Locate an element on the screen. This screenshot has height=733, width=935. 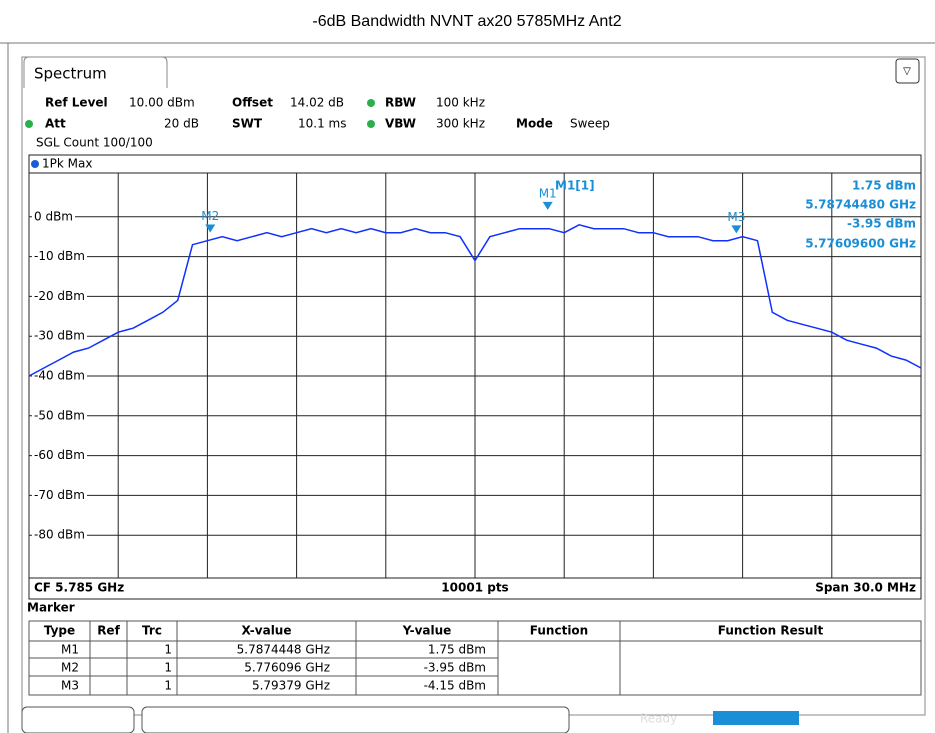
marker-label: M2 is located at coordinates (210, 216).